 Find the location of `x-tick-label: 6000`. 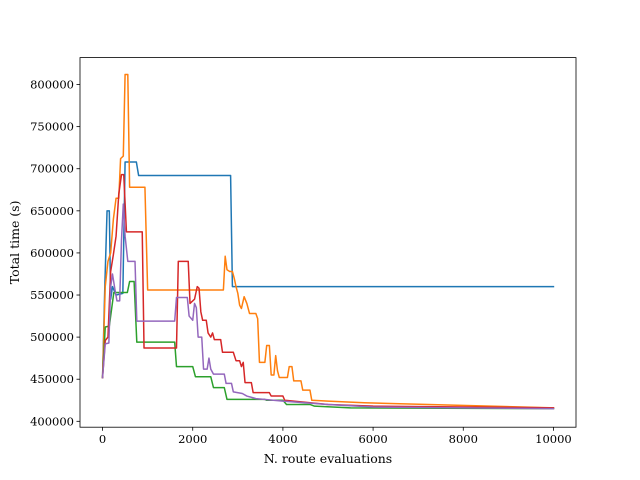

x-tick-label: 6000 is located at coordinates (372, 439).